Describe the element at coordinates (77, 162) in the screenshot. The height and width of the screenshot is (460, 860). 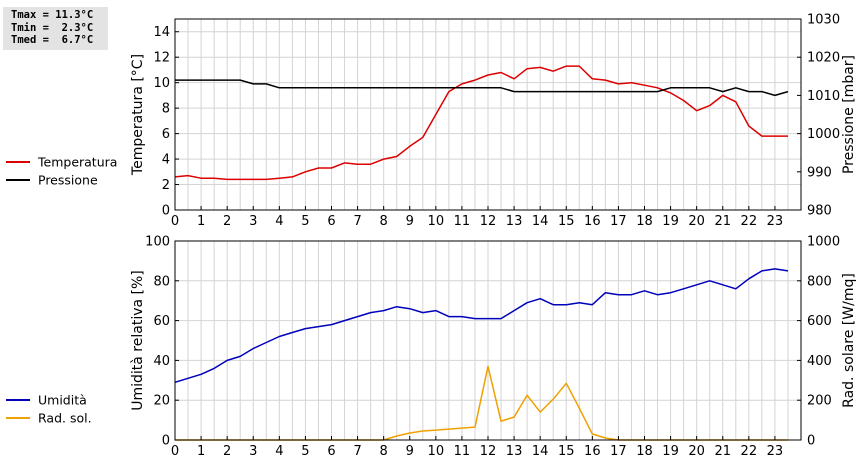
I see `legend-label-temperatura: Temperatura` at that location.